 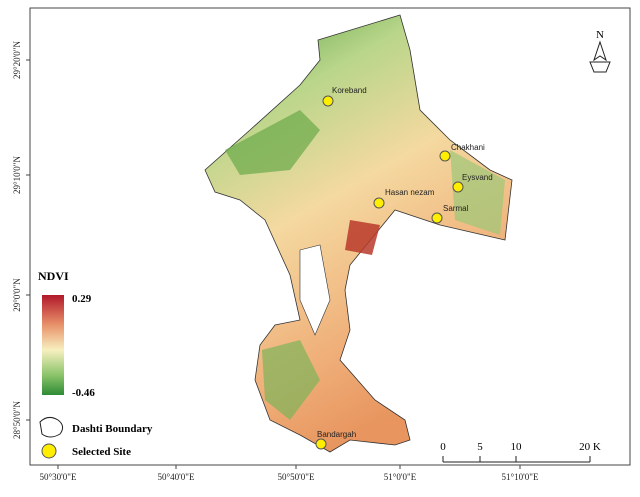 What do you see at coordinates (468, 147) in the screenshot?
I see `site-label: Chakhani` at bounding box center [468, 147].